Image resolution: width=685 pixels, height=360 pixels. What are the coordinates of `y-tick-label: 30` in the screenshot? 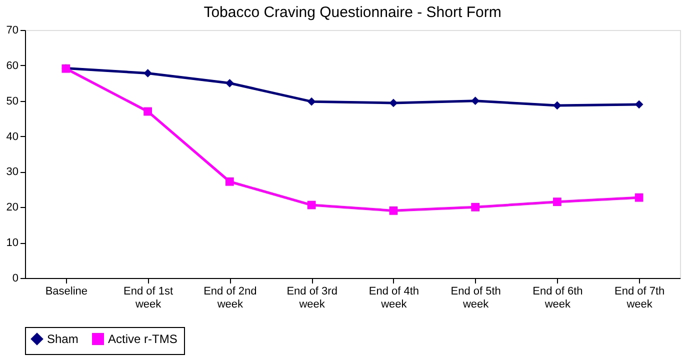 It's located at (12, 172).